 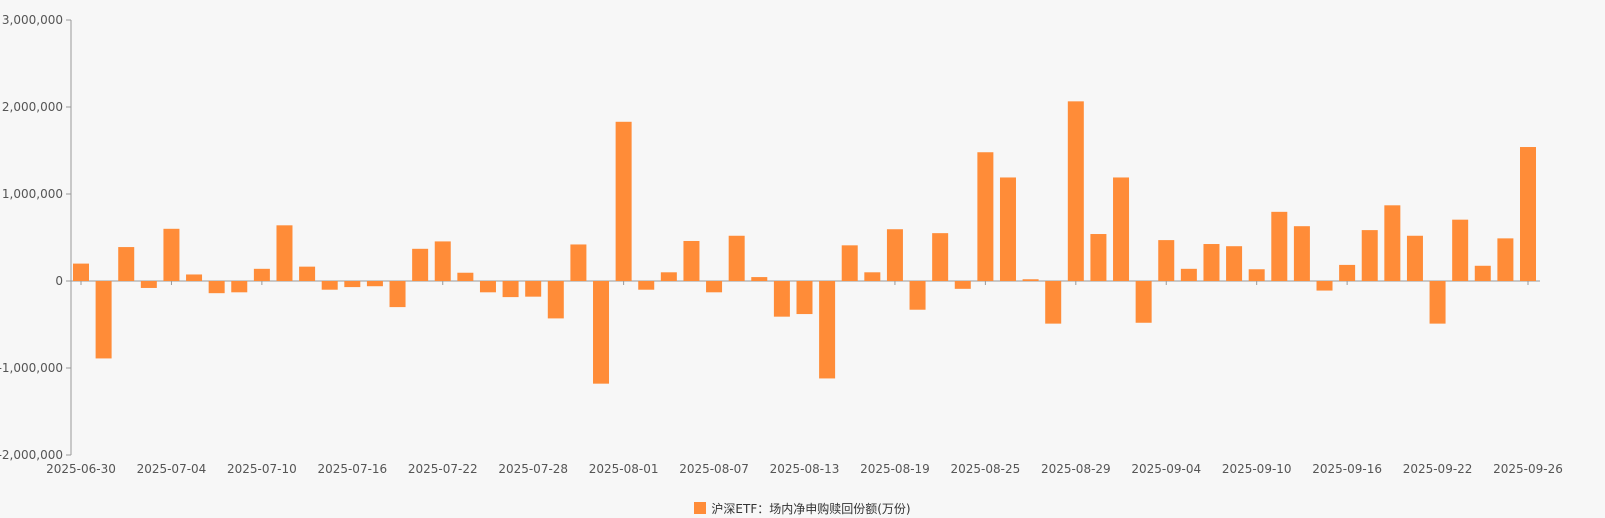 What do you see at coordinates (805, 469) in the screenshot?
I see `x-tick-label: 2025-08-13` at bounding box center [805, 469].